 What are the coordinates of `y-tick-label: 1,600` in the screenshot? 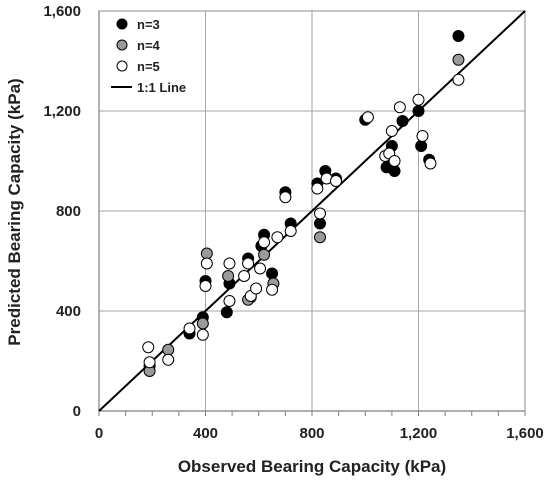 It's located at (62, 11).